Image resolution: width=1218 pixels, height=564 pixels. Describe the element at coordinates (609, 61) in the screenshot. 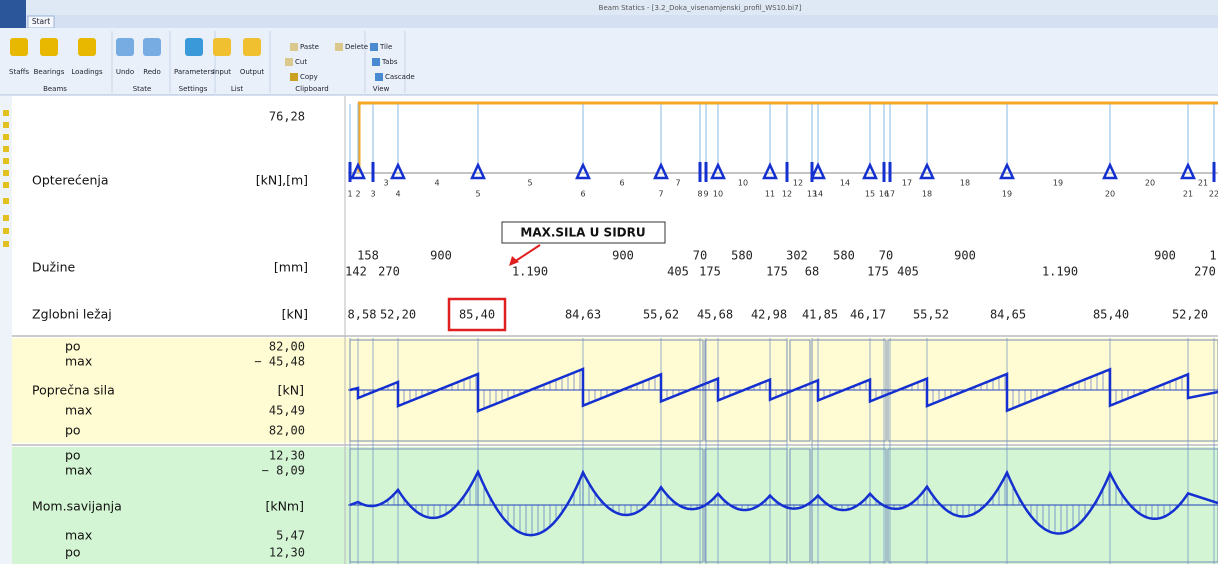

I see `ribbon` at that location.